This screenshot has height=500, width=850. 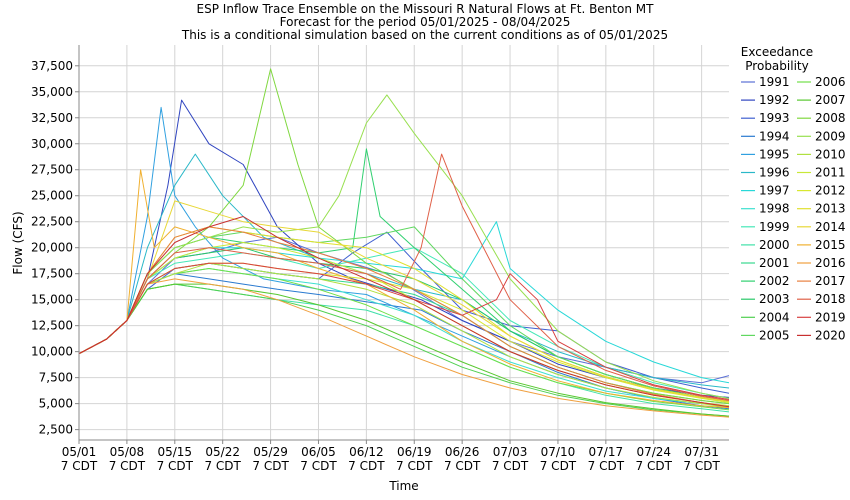 What do you see at coordinates (774, 263) in the screenshot?
I see `legend-label: 2001` at bounding box center [774, 263].